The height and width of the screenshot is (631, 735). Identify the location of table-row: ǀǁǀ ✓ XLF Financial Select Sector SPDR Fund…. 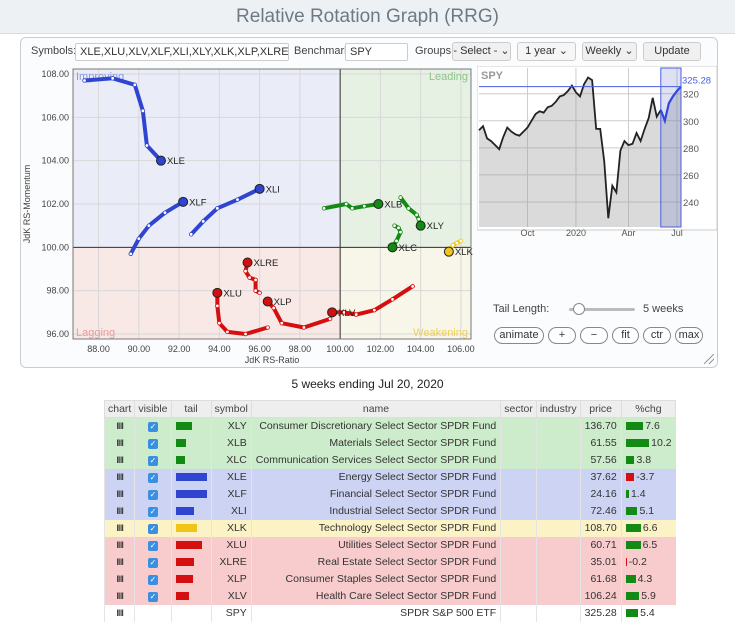
(389, 494).